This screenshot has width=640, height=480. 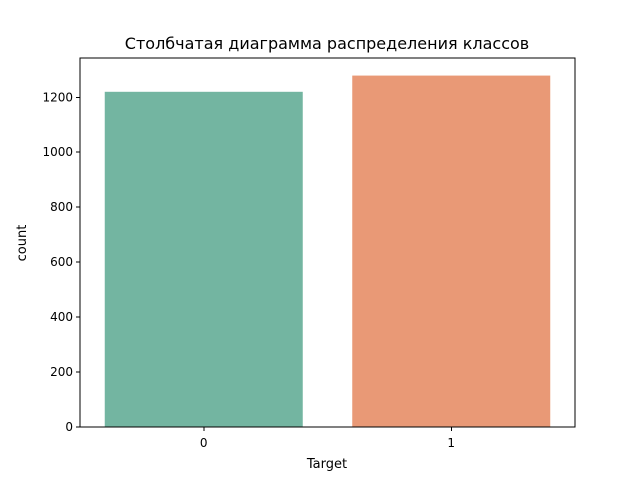 I want to click on x-tick-label: 1, so click(x=451, y=443).